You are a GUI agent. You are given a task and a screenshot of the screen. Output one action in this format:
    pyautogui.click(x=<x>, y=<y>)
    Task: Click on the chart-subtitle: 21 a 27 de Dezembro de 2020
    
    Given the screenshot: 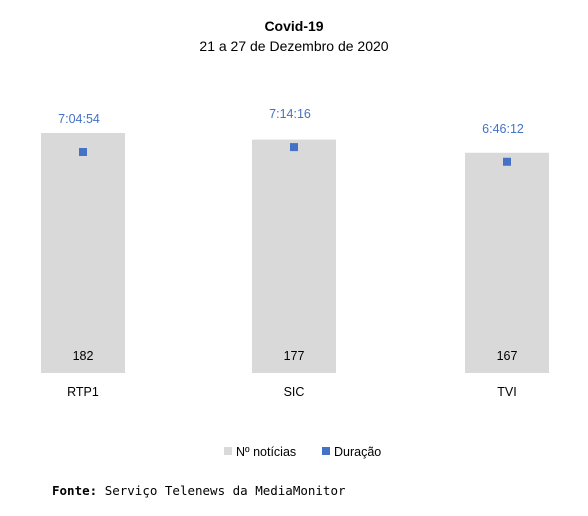 What is the action you would take?
    pyautogui.click(x=293, y=46)
    